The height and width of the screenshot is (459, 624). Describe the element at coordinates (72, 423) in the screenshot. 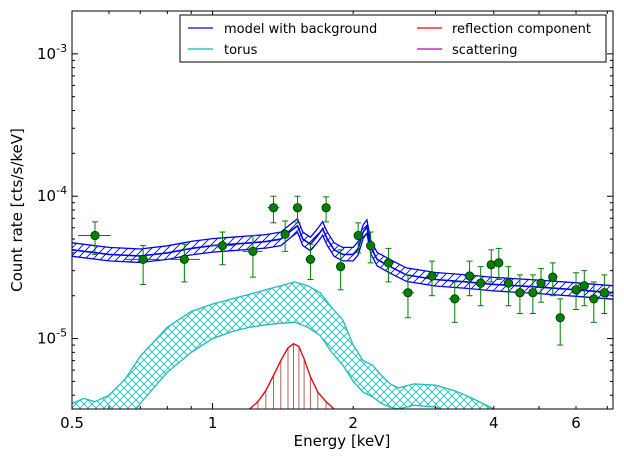

I see `x-tick-label: 0.5` at that location.